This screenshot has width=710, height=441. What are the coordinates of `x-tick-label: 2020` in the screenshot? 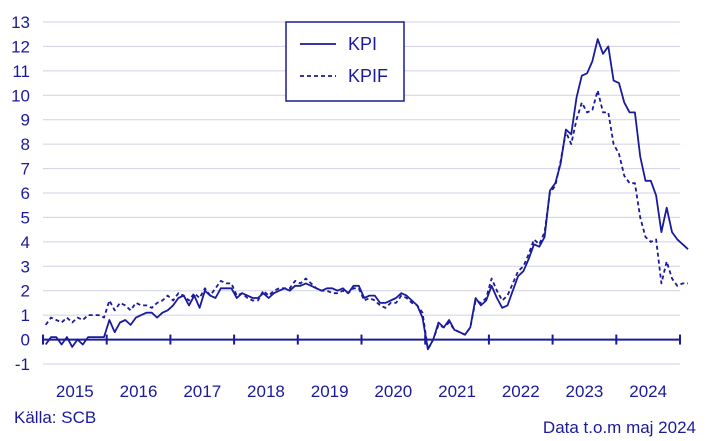 It's located at (393, 391).